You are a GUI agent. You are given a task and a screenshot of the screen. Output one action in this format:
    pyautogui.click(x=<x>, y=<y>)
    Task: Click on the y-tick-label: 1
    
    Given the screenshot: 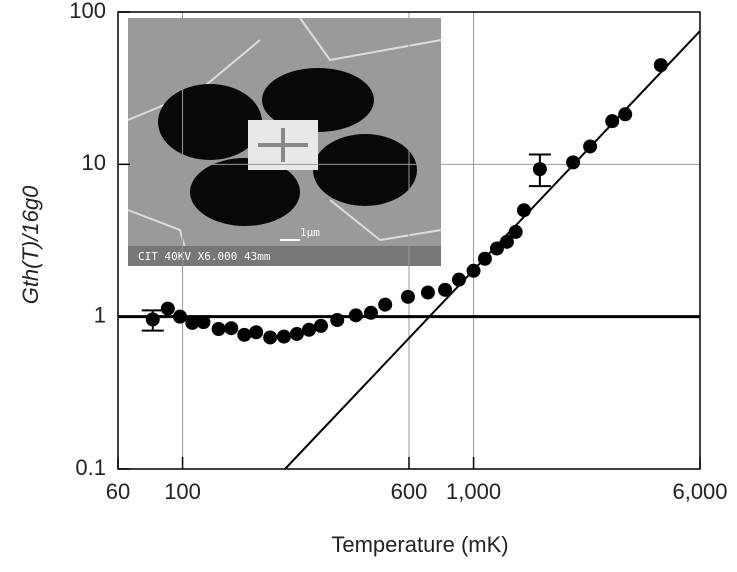 What is the action you would take?
    pyautogui.click(x=100, y=314)
    